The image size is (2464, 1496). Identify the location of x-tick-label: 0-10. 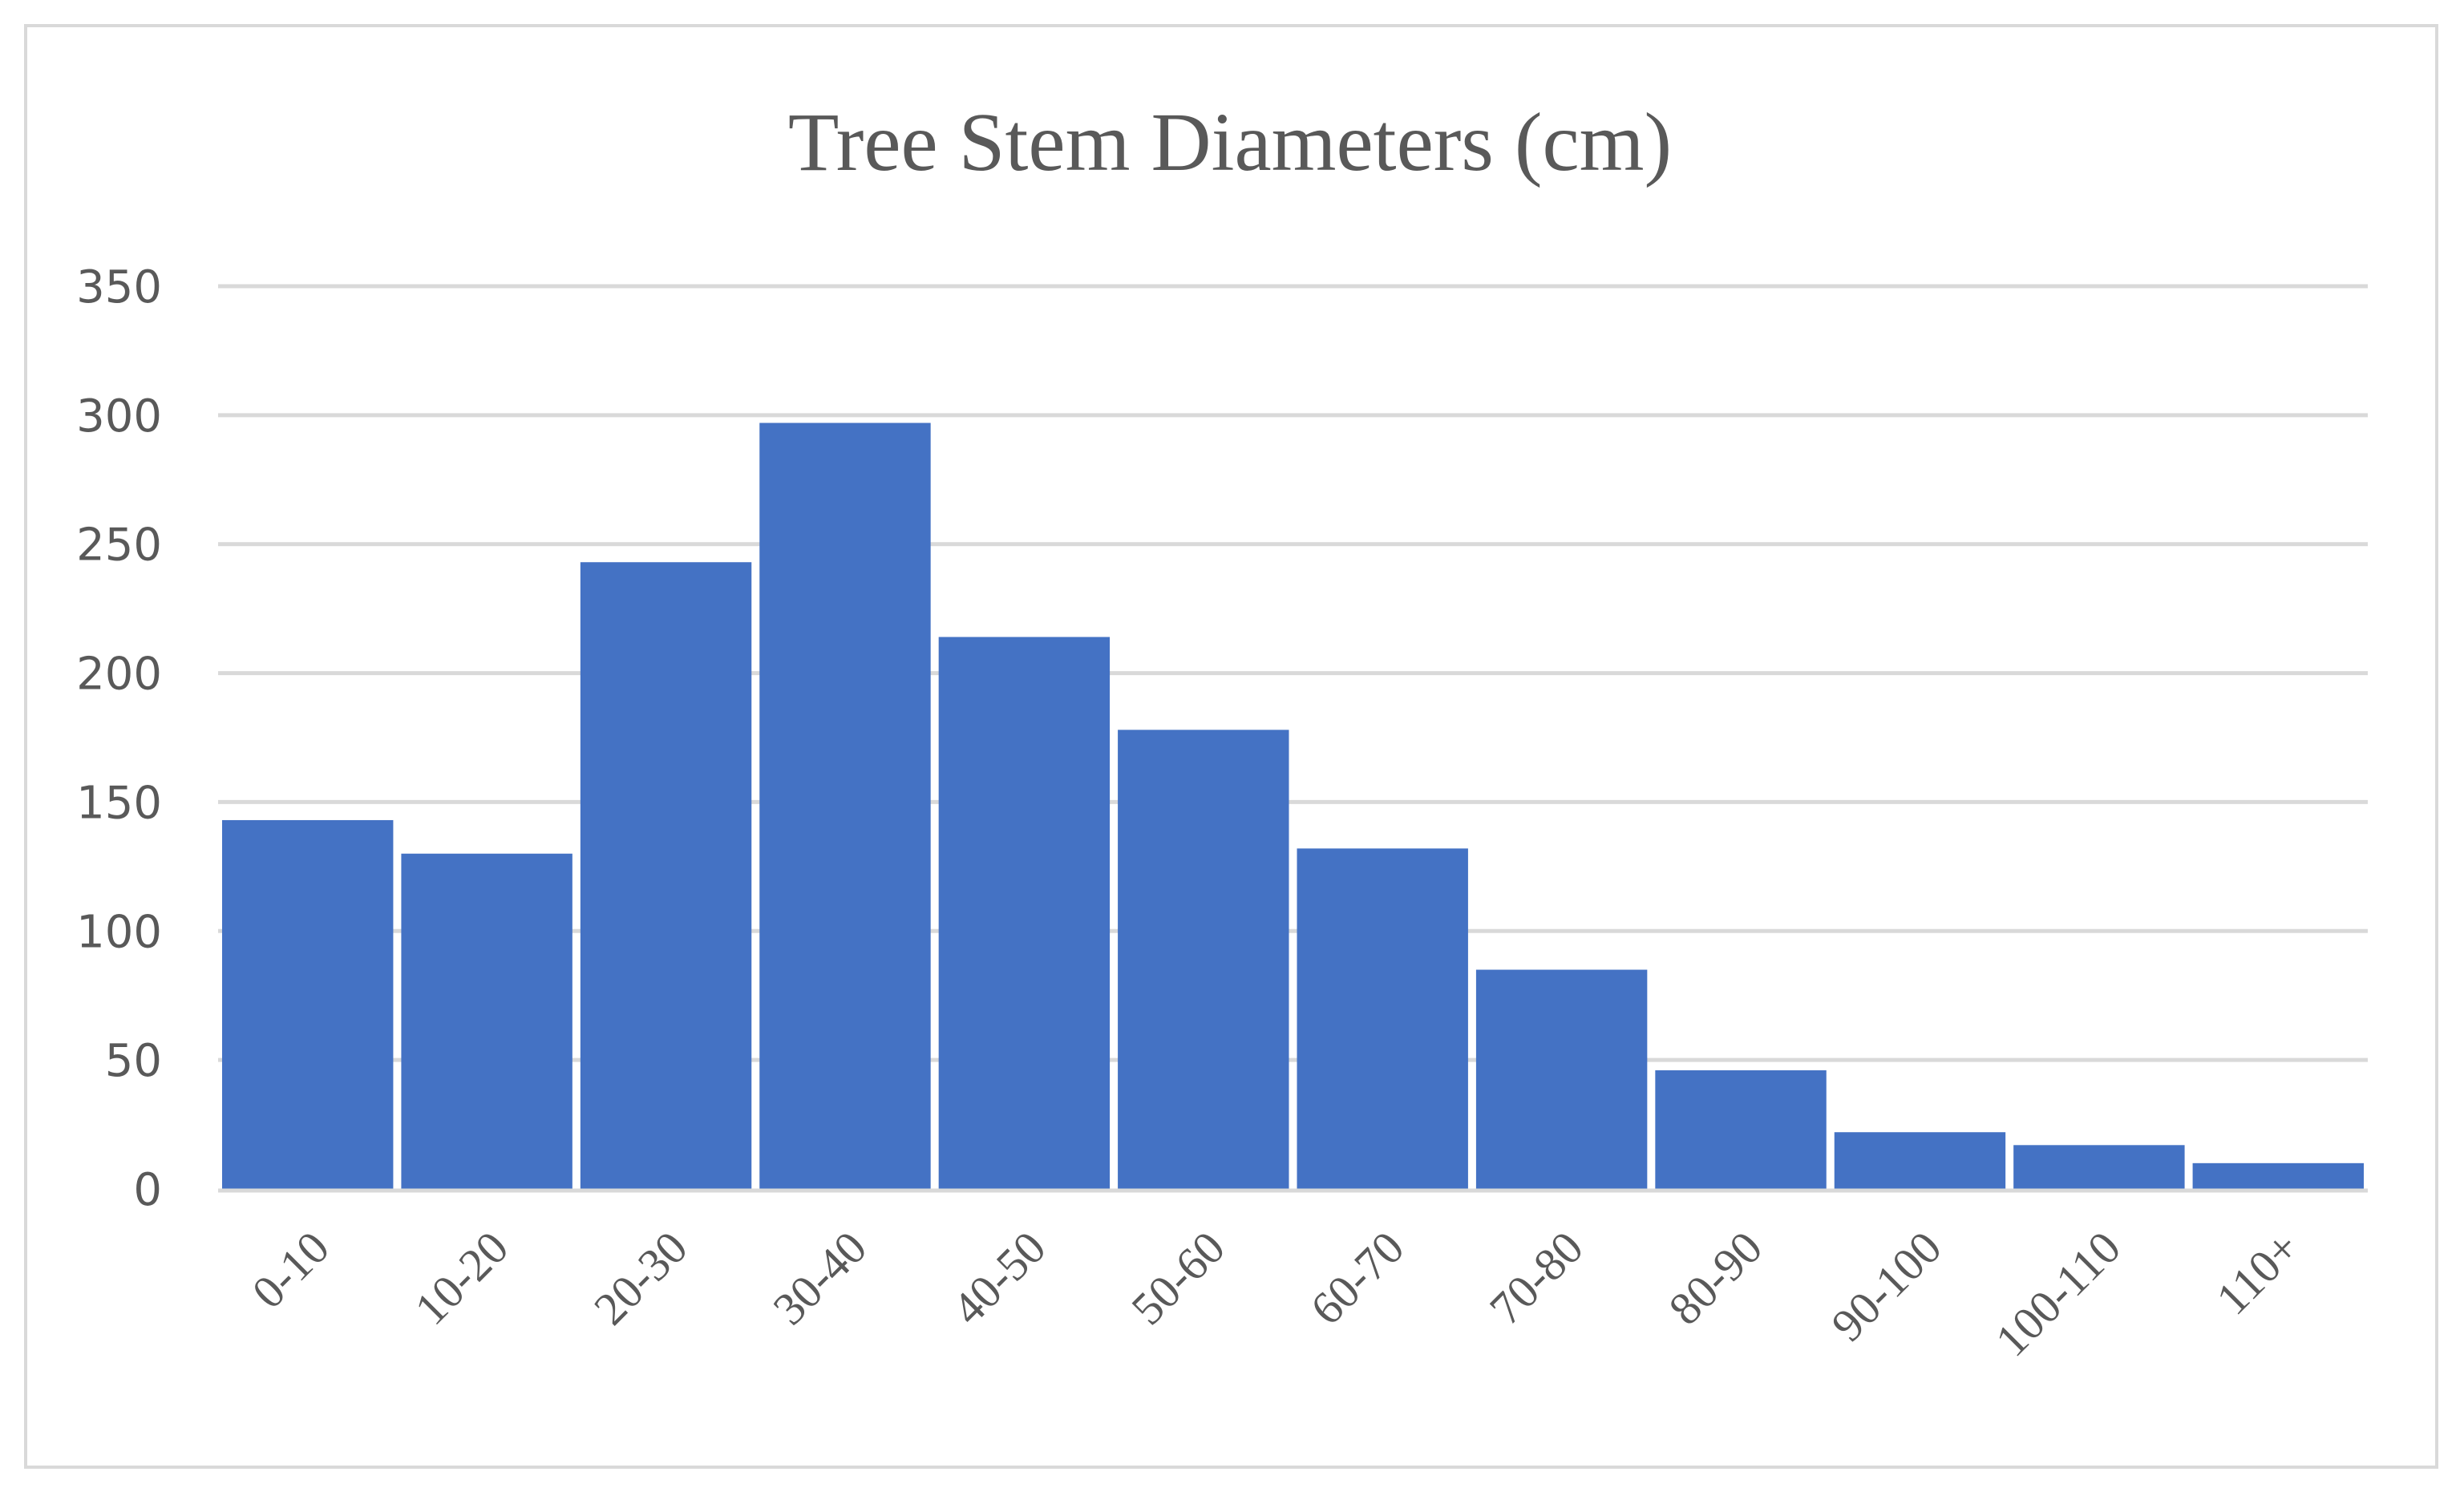
(290, 1269).